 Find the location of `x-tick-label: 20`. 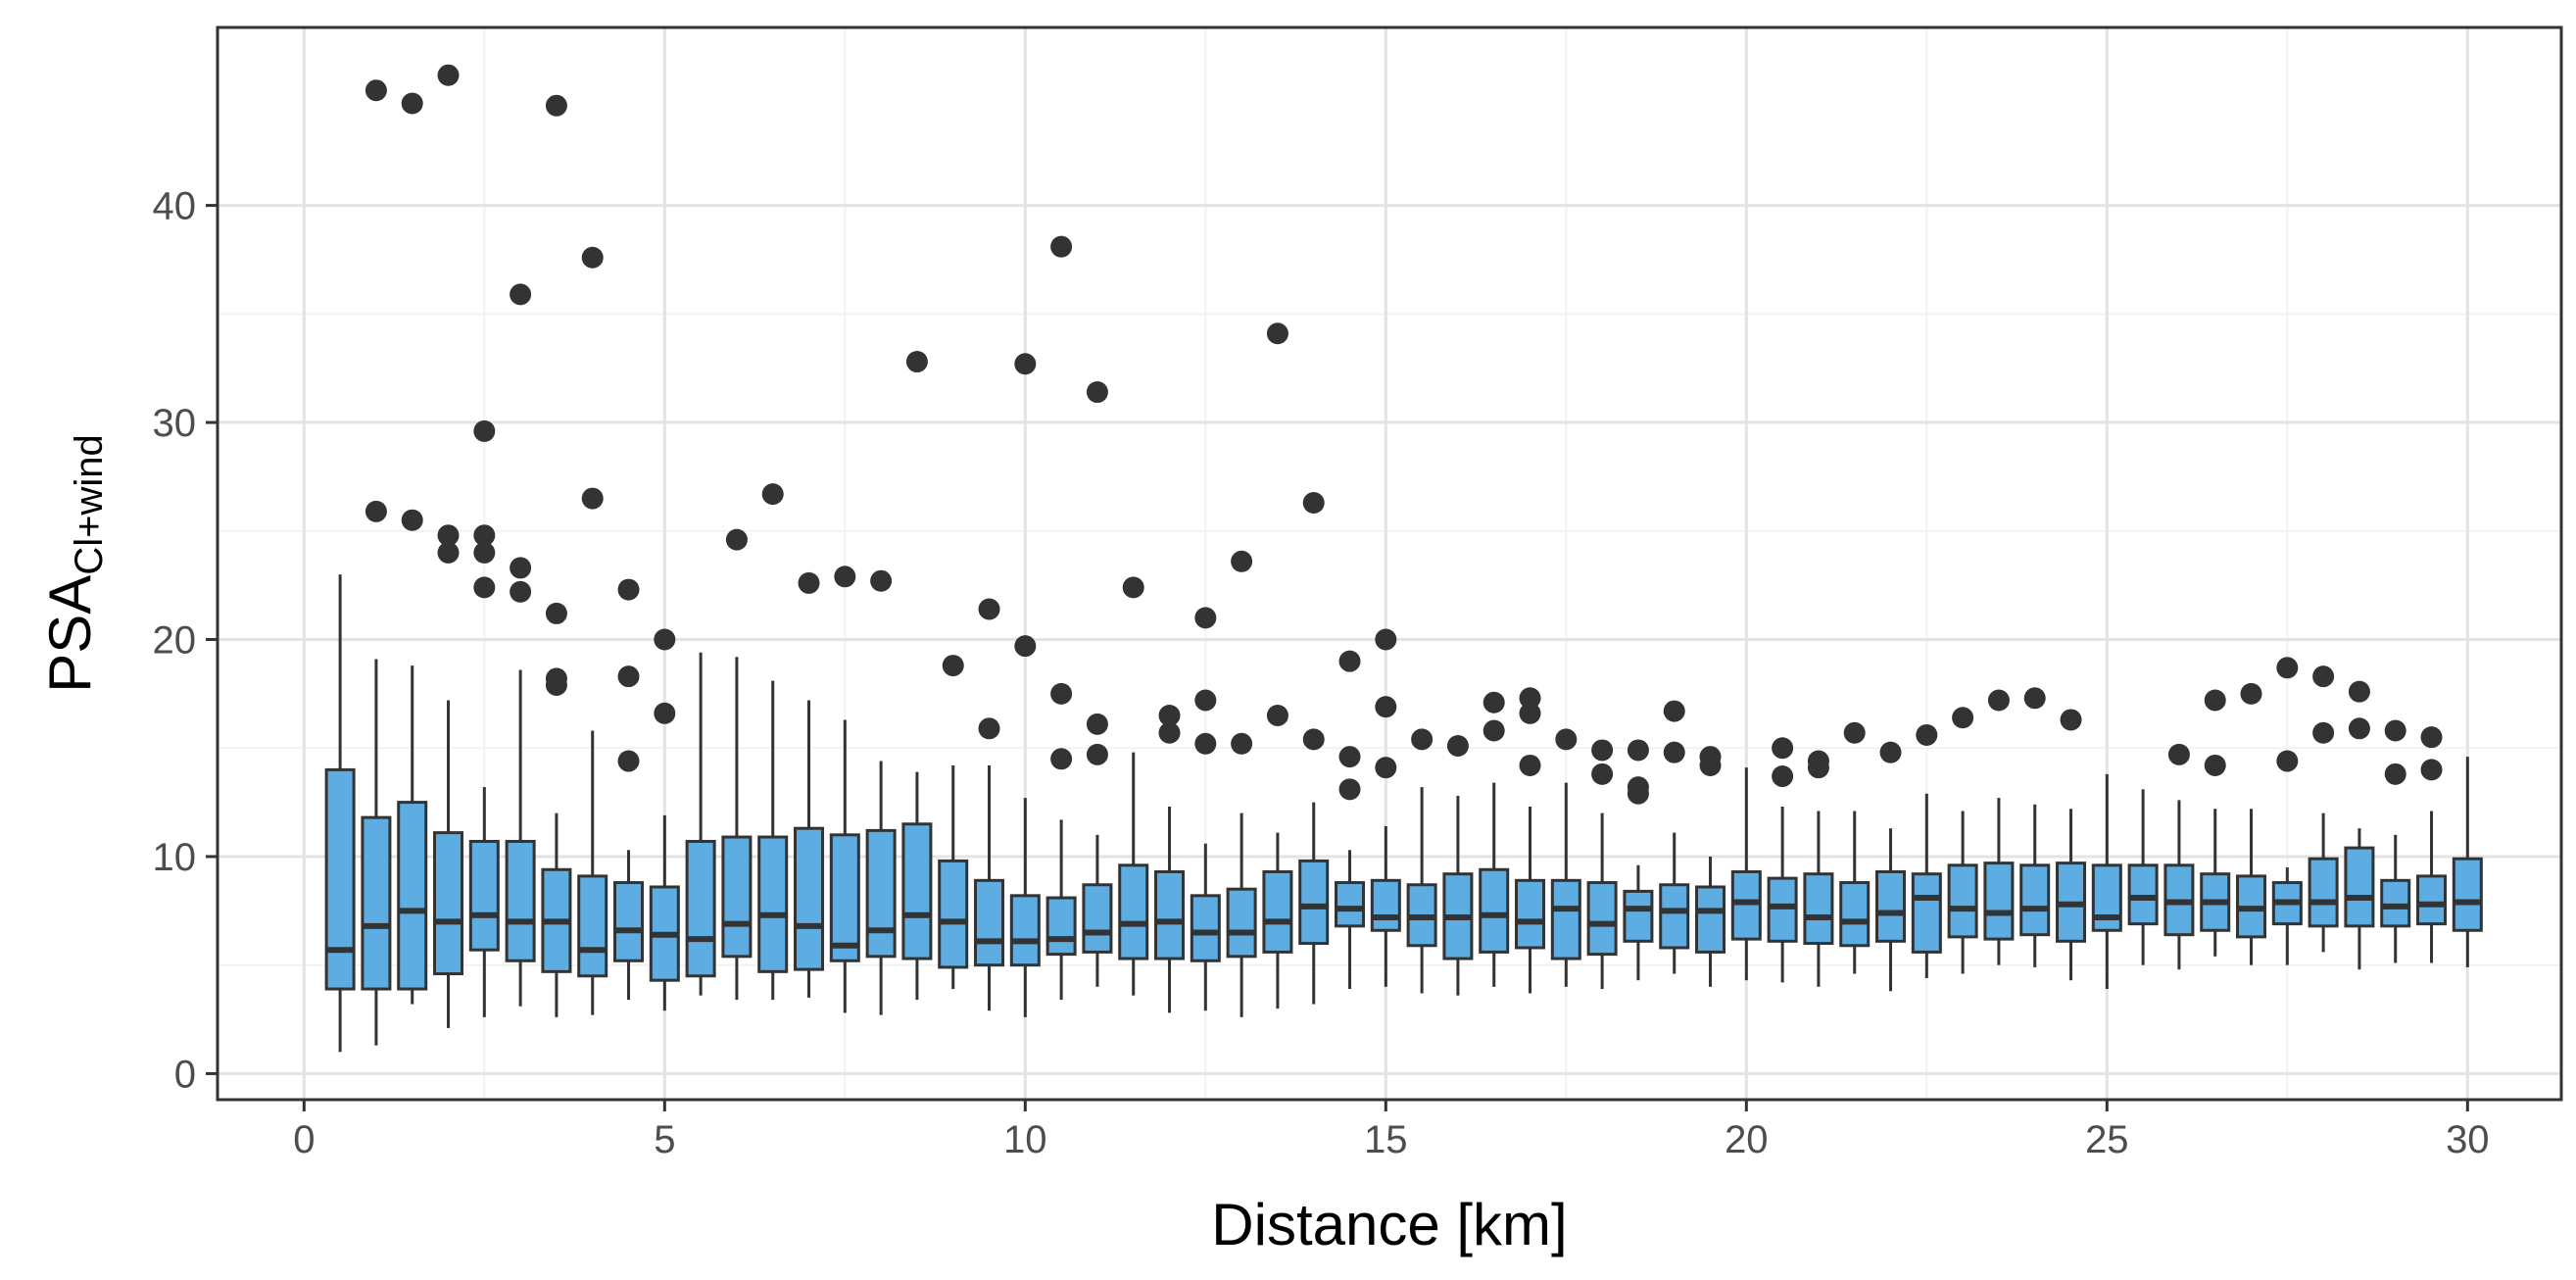

x-tick-label: 20 is located at coordinates (1747, 1139).